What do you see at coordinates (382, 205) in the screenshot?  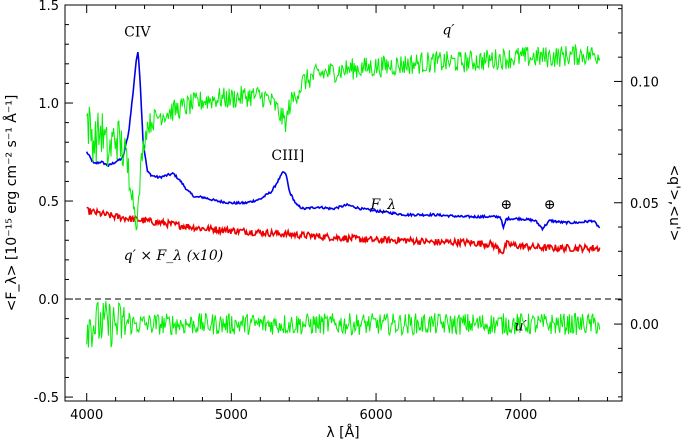 I see `annotation-label: F_λ` at bounding box center [382, 205].